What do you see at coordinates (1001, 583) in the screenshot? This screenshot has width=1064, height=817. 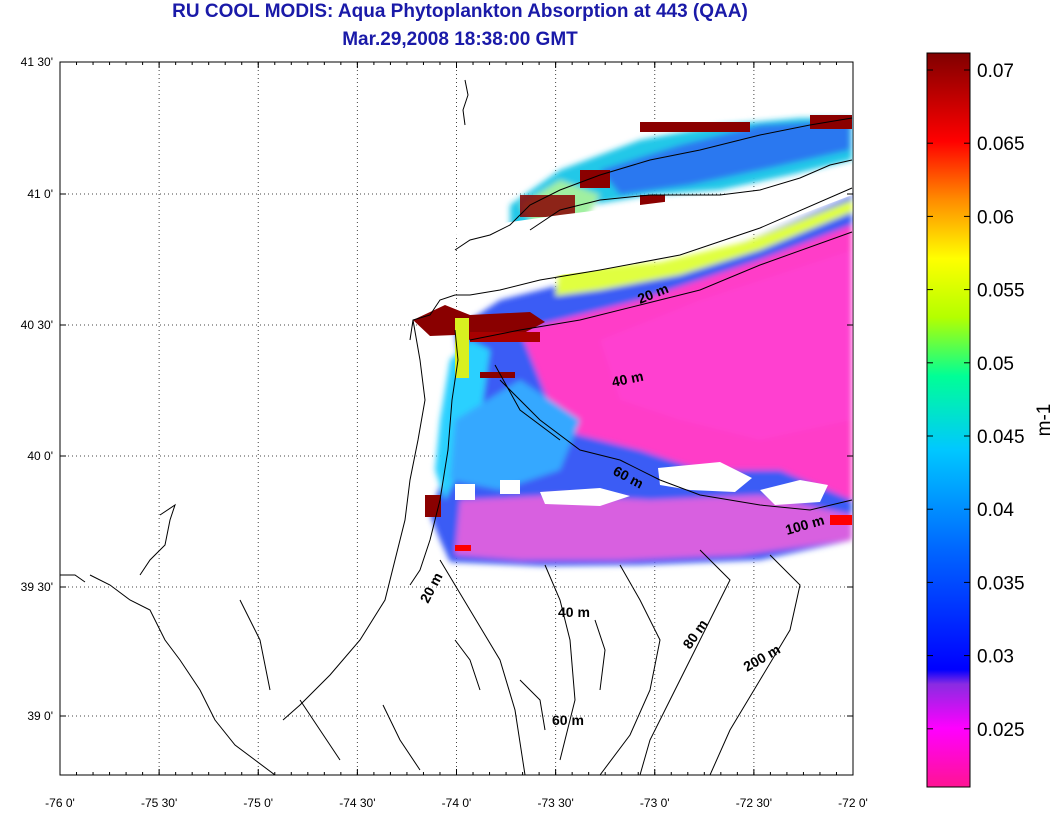 I see `colorbar-tick-label: 0.035` at bounding box center [1001, 583].